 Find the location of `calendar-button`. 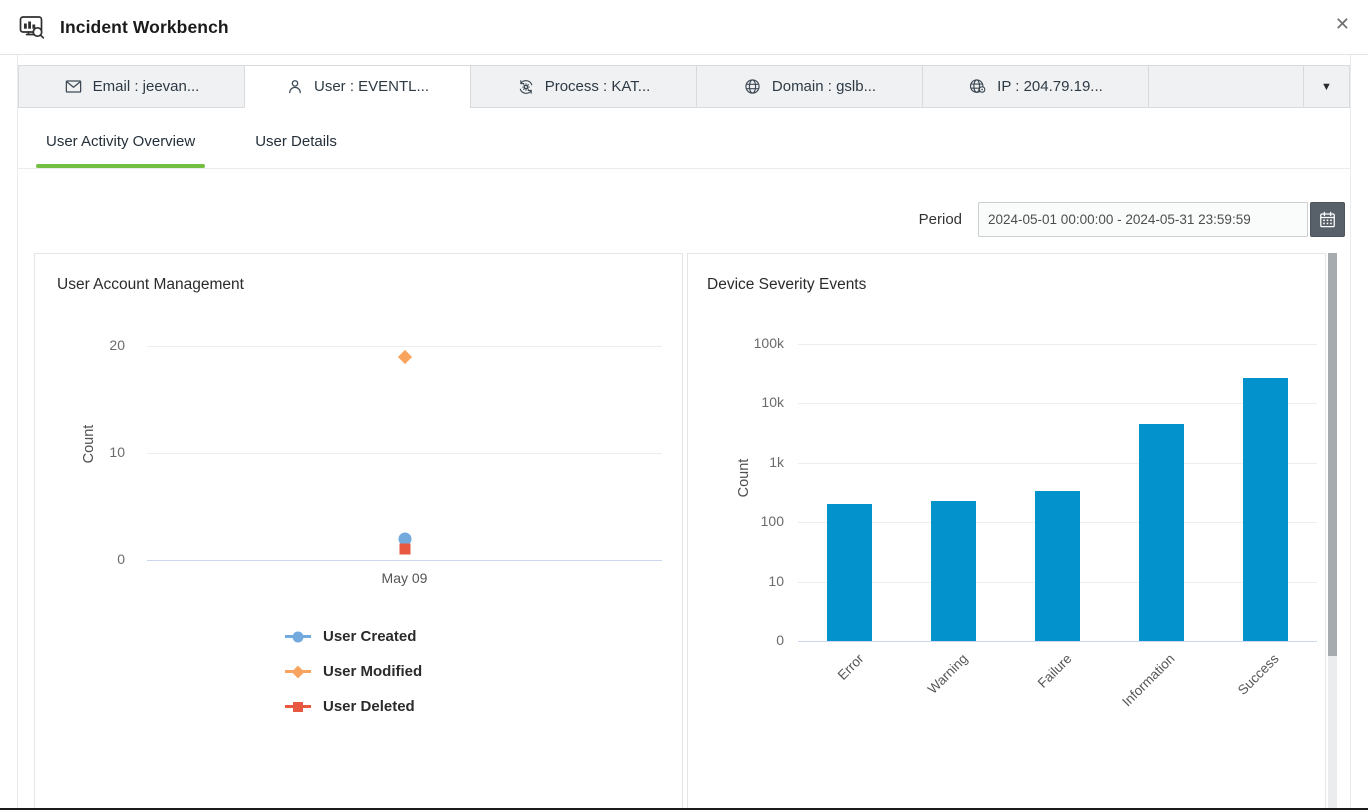

calendar-button is located at coordinates (1327, 219).